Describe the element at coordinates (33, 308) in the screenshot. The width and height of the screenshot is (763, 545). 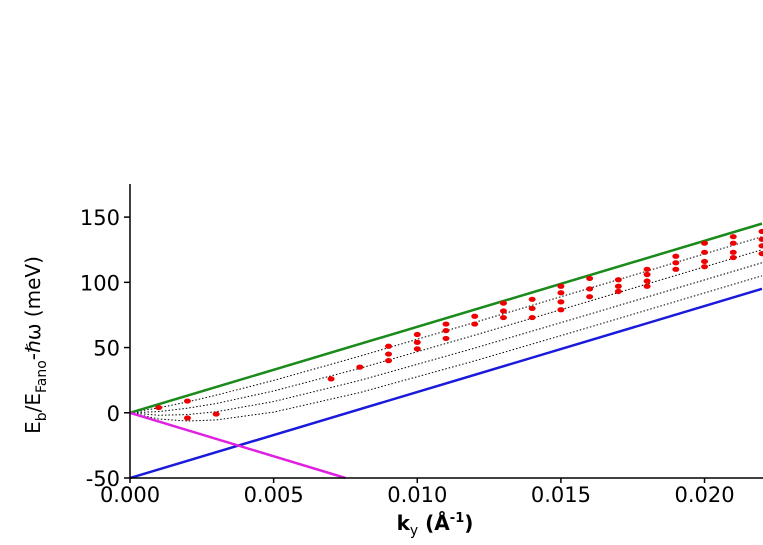
I see `label-part: -ℏω (meV)` at that location.